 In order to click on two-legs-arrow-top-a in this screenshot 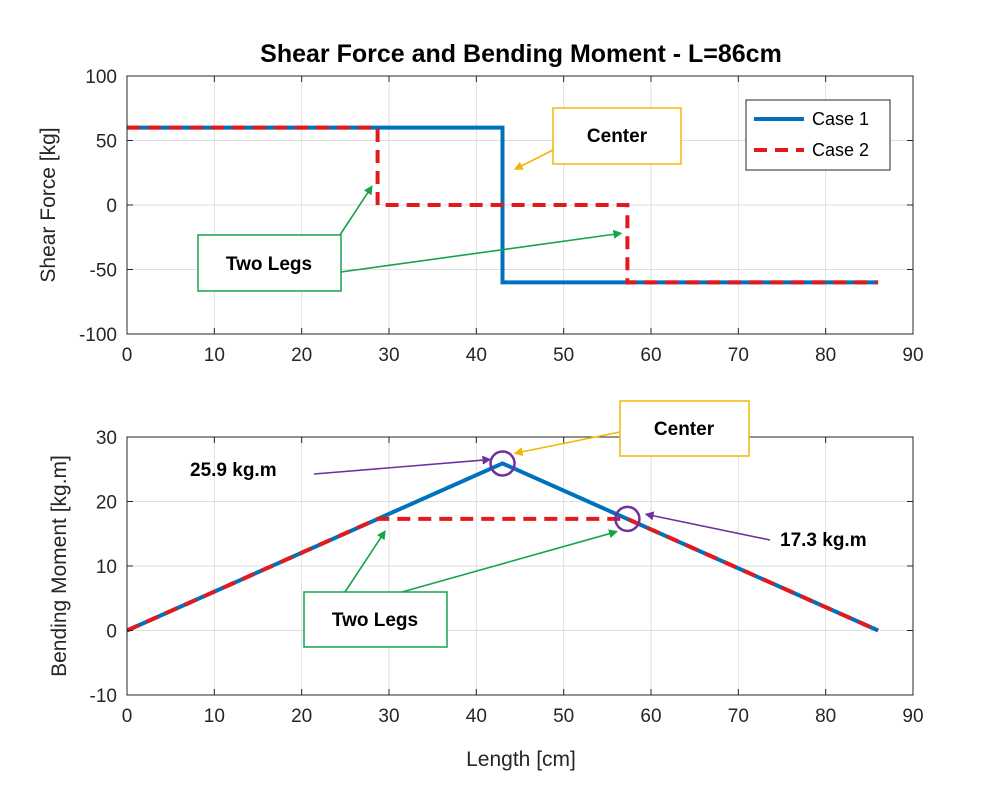, I will do `click(355, 212)`.